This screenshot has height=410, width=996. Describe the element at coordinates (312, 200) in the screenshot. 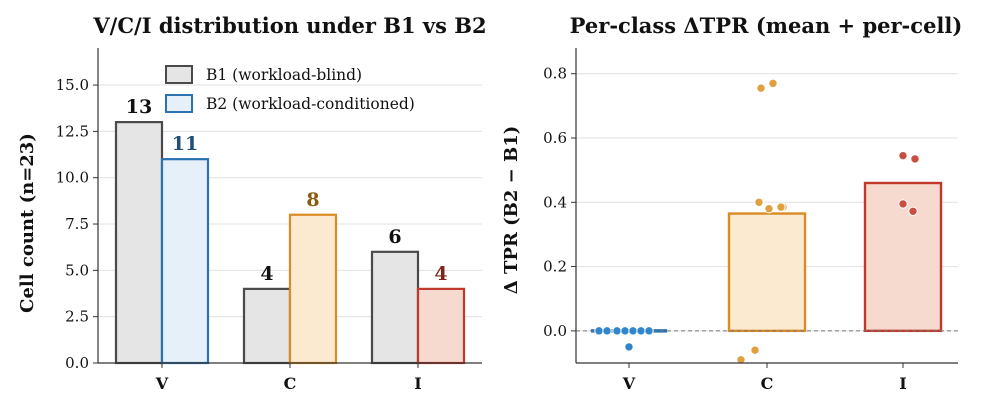

I see `value-label-b2-c: 8` at that location.